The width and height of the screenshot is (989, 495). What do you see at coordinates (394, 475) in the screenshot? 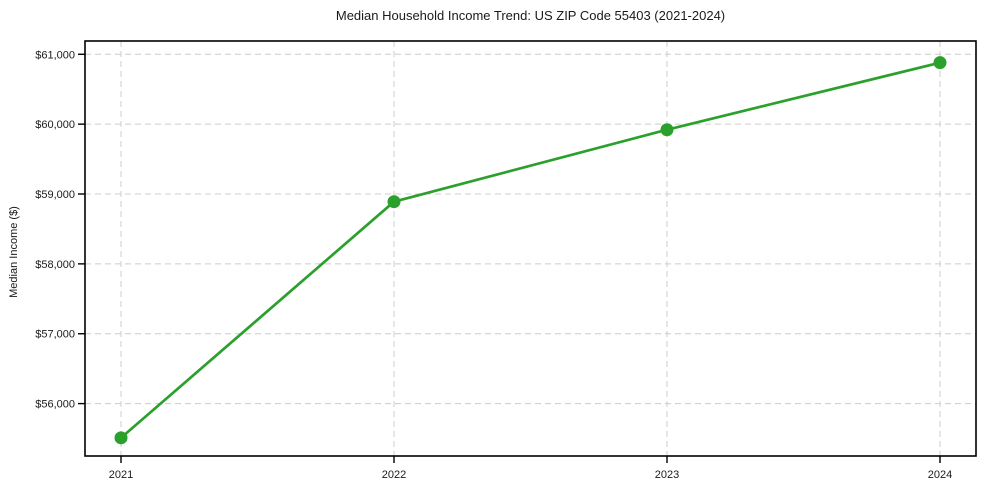
I see `x-tick-label: 2022` at bounding box center [394, 475].